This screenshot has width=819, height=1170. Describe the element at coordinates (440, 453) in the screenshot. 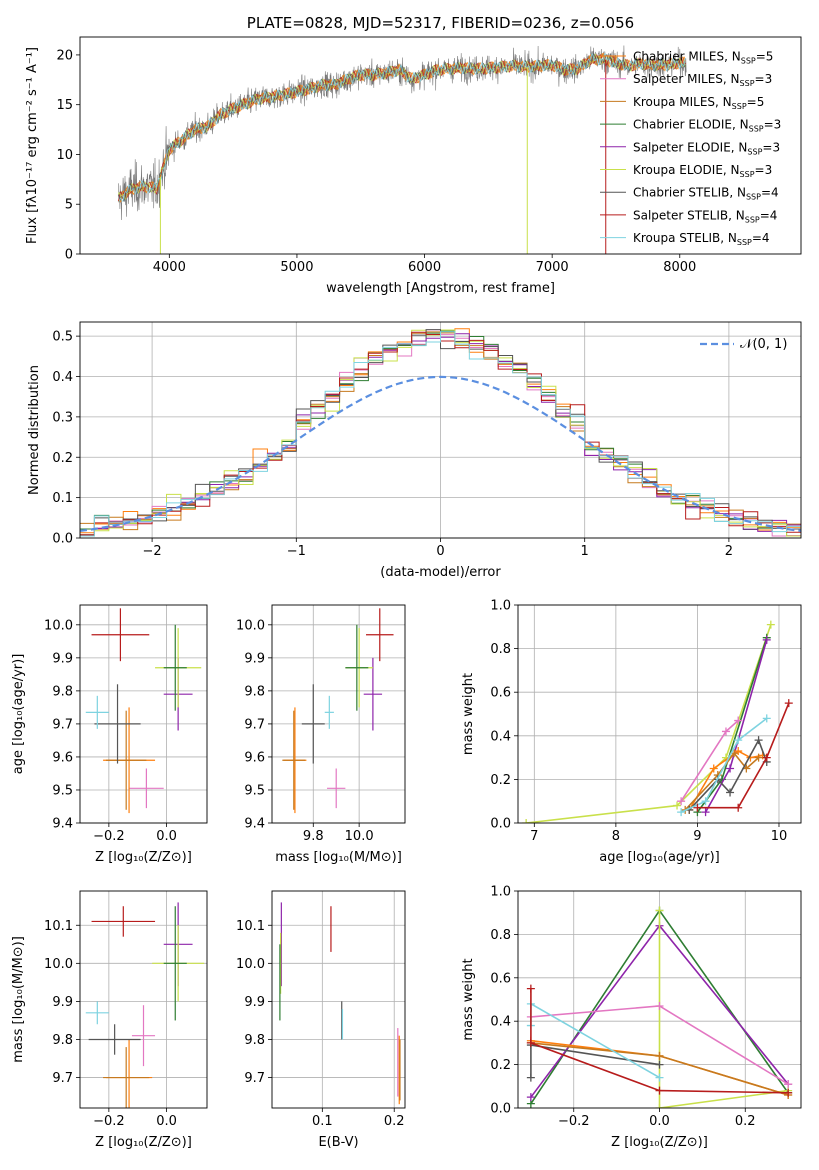

I see `normal-curve` at that location.